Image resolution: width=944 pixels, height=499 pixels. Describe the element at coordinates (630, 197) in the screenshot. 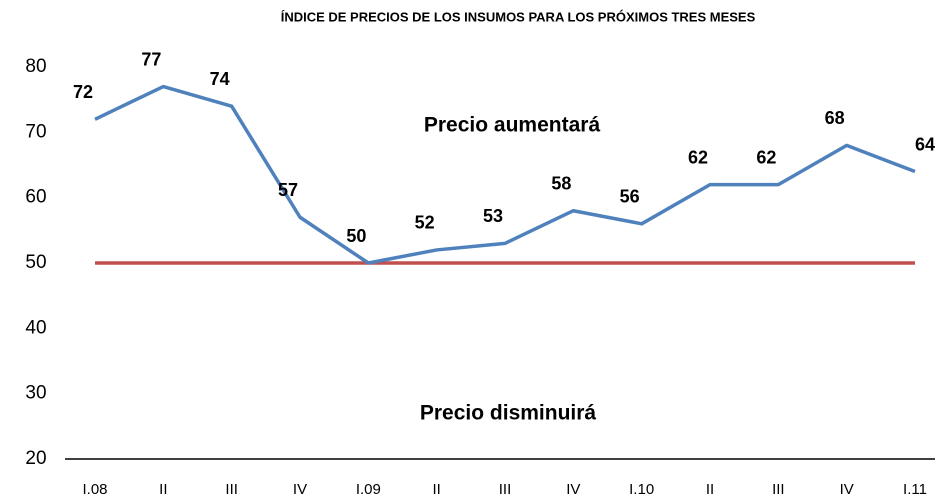

I see `data-label: 56` at that location.